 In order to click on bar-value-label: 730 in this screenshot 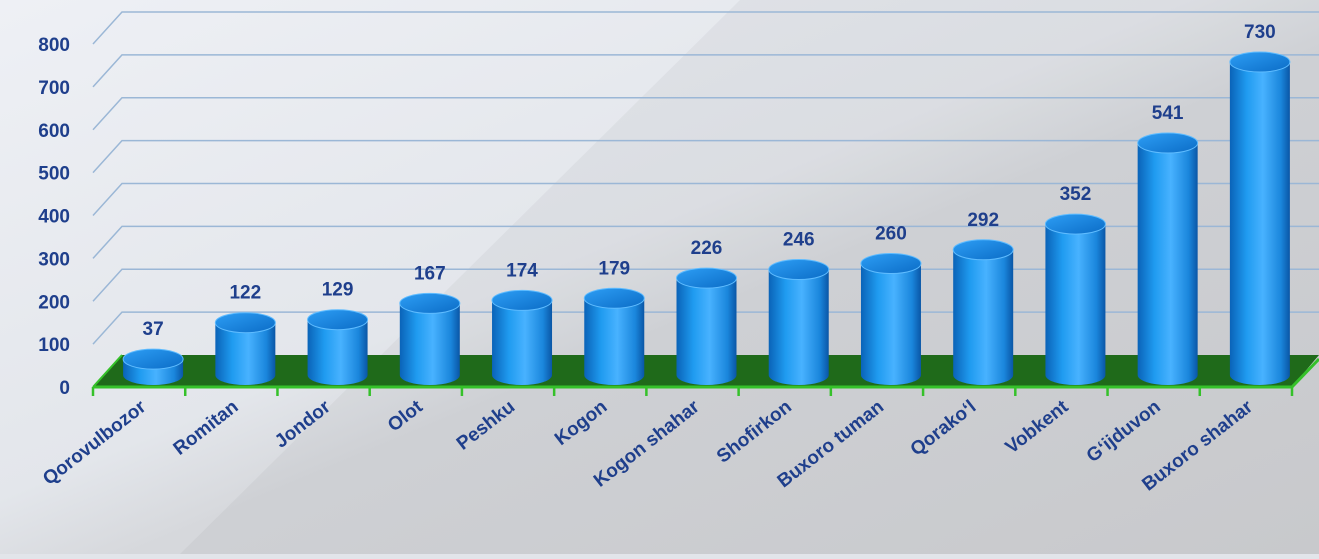, I will do `click(1260, 32)`.